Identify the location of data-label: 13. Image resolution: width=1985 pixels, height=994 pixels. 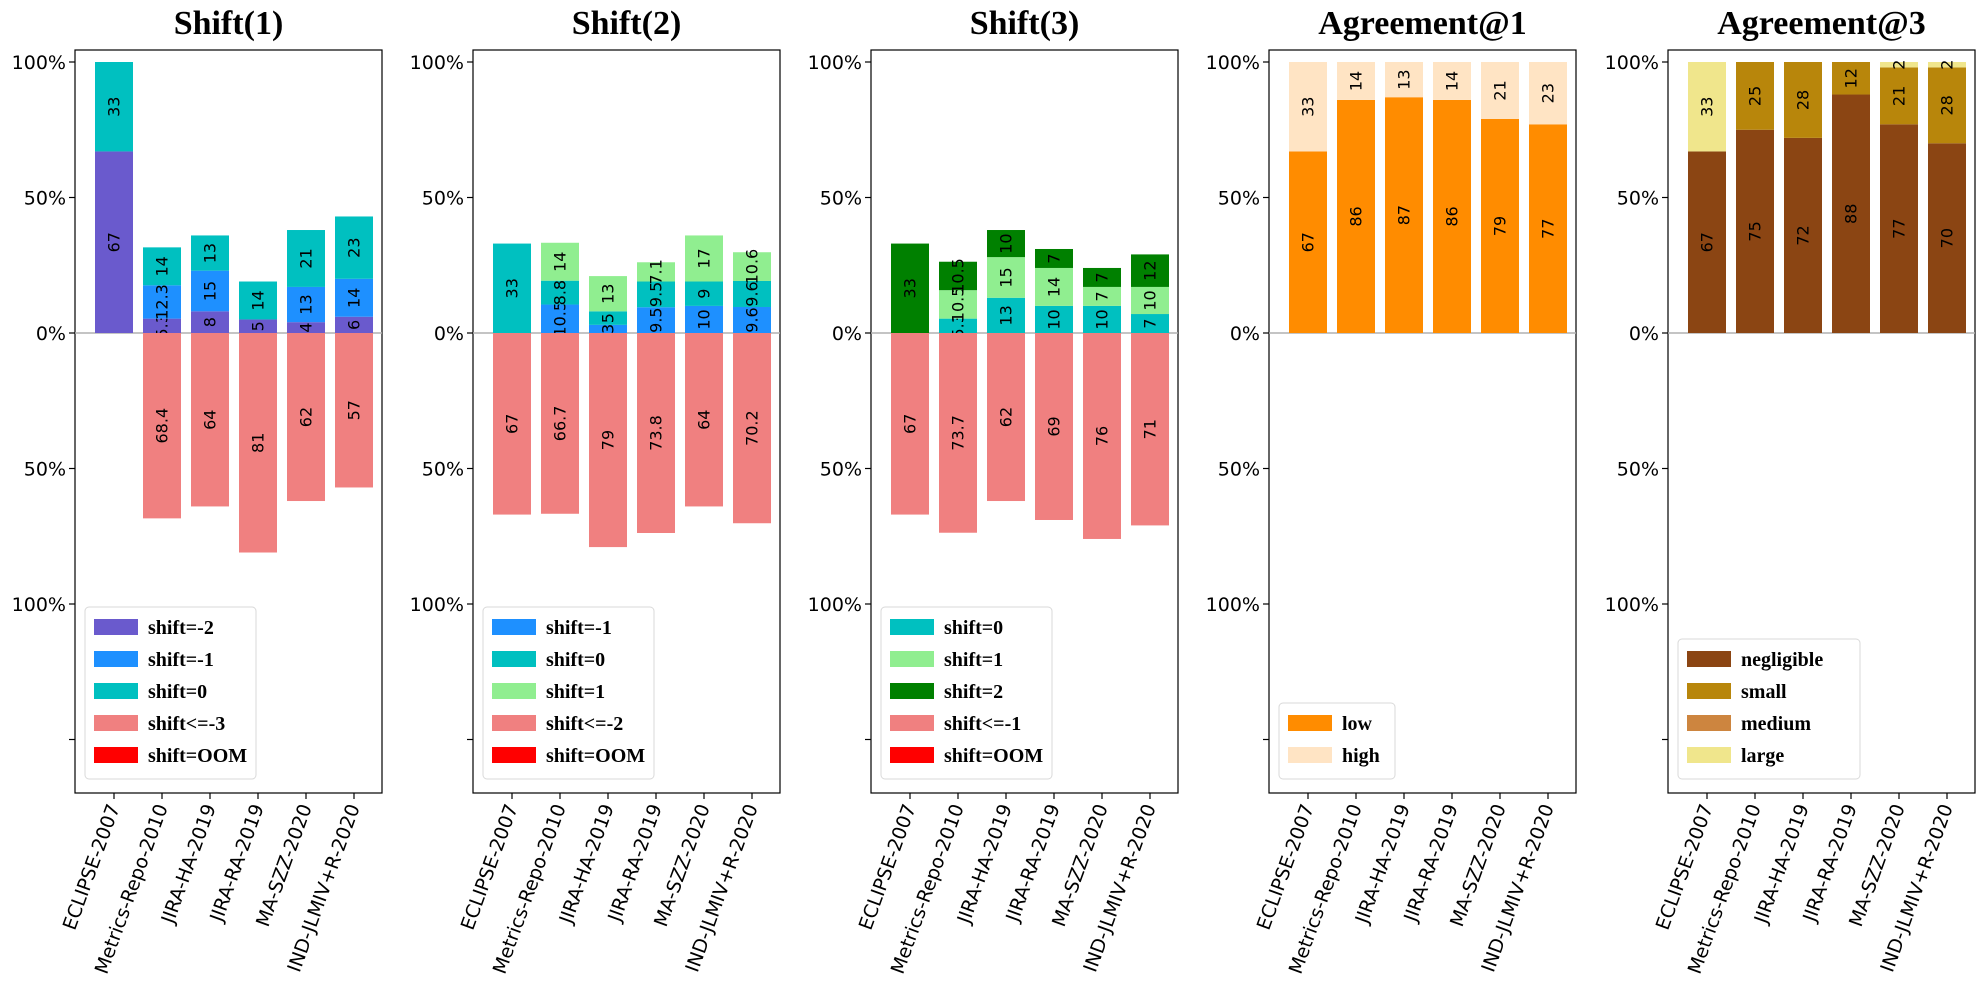
(306, 304).